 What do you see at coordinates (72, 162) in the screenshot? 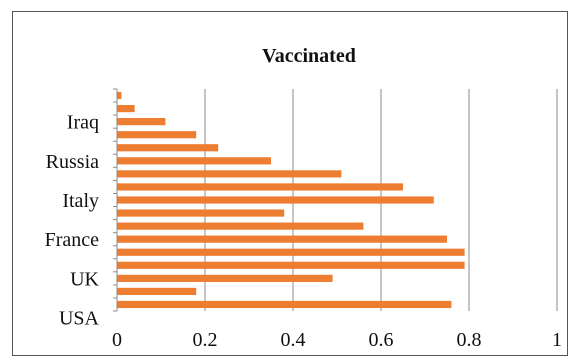
I see `y-category-label: Russia` at bounding box center [72, 162].